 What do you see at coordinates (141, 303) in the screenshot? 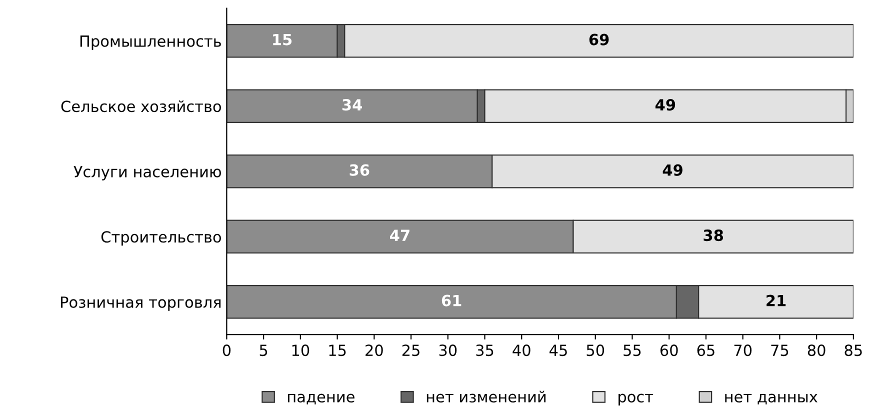
I see `y-tick-label: Розничная торговля` at bounding box center [141, 303].